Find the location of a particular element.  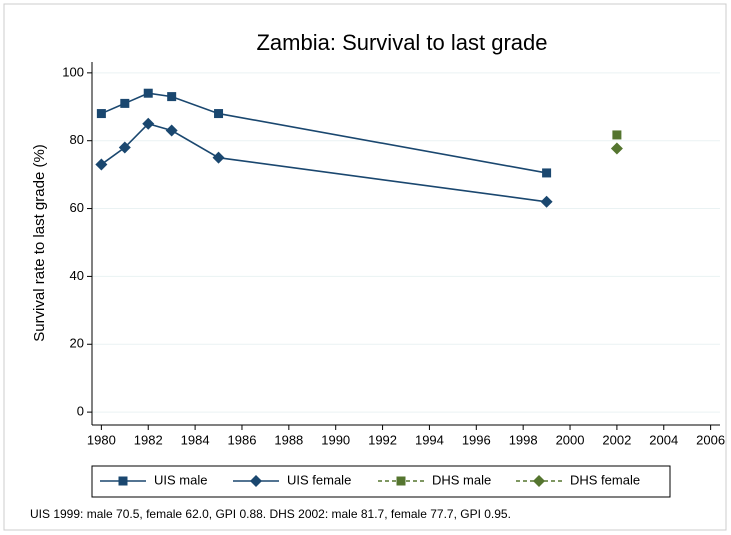

legend-label: DHS female is located at coordinates (605, 479).